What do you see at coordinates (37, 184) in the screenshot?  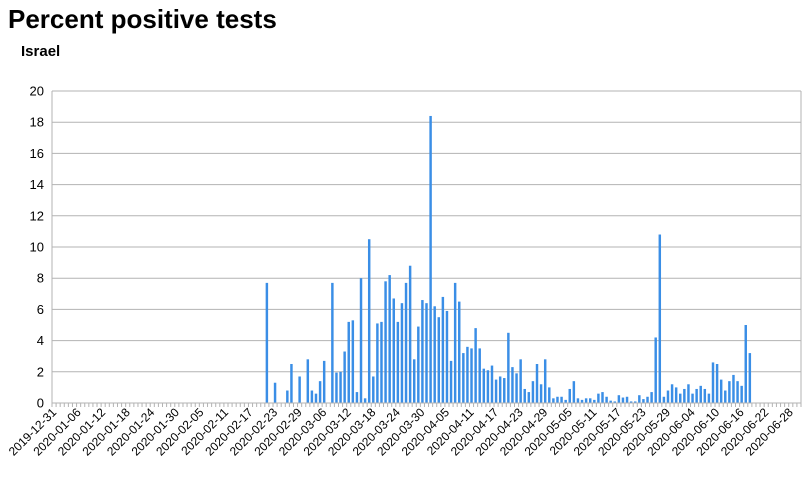 I see `y-tick-label: 14` at bounding box center [37, 184].